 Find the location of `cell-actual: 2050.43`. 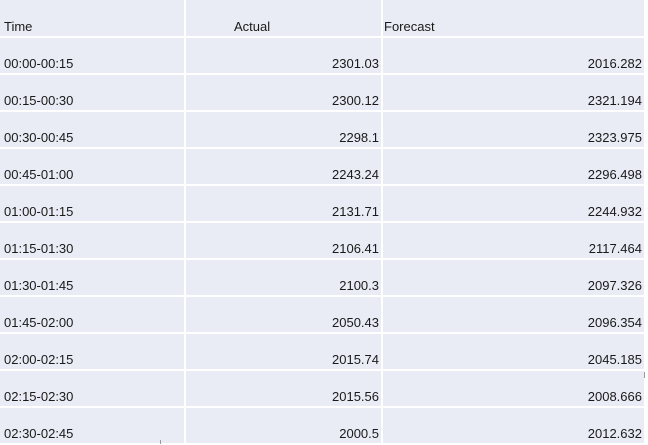

cell-actual: 2050.43 is located at coordinates (284, 315).